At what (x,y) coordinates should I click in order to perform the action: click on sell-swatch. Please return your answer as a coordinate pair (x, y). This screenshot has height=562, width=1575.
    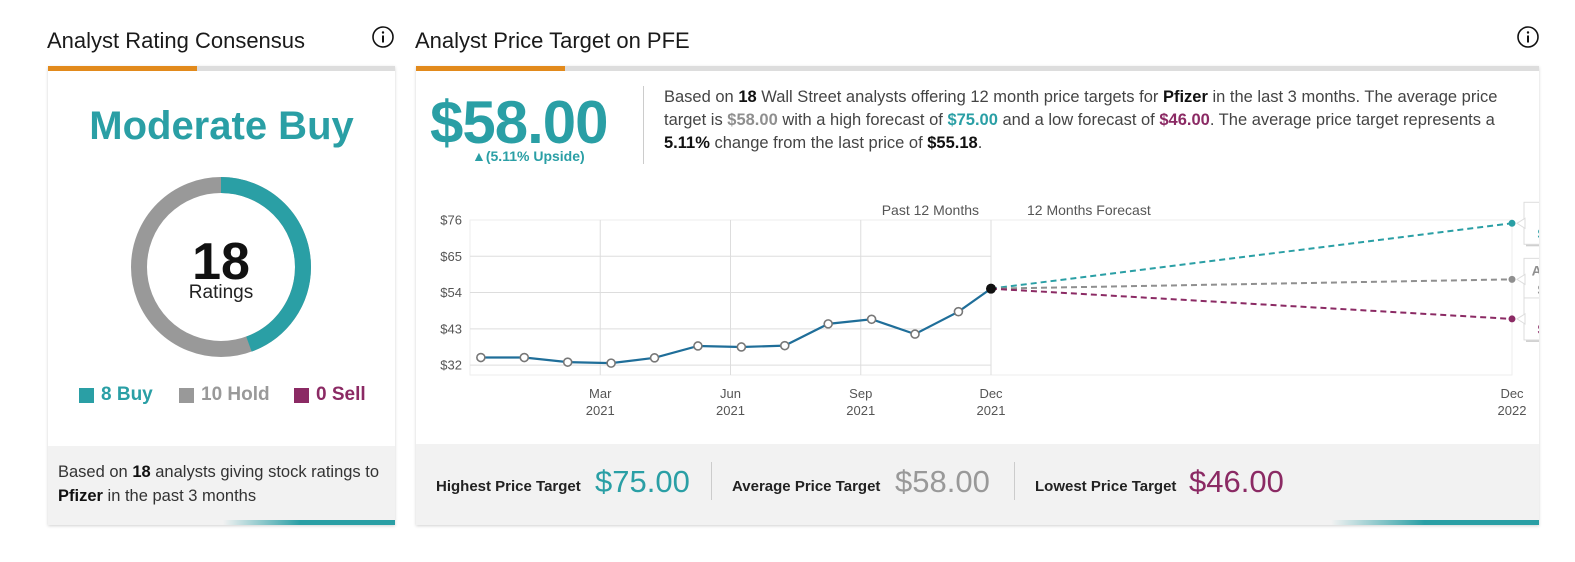
    Looking at the image, I should click on (301, 395).